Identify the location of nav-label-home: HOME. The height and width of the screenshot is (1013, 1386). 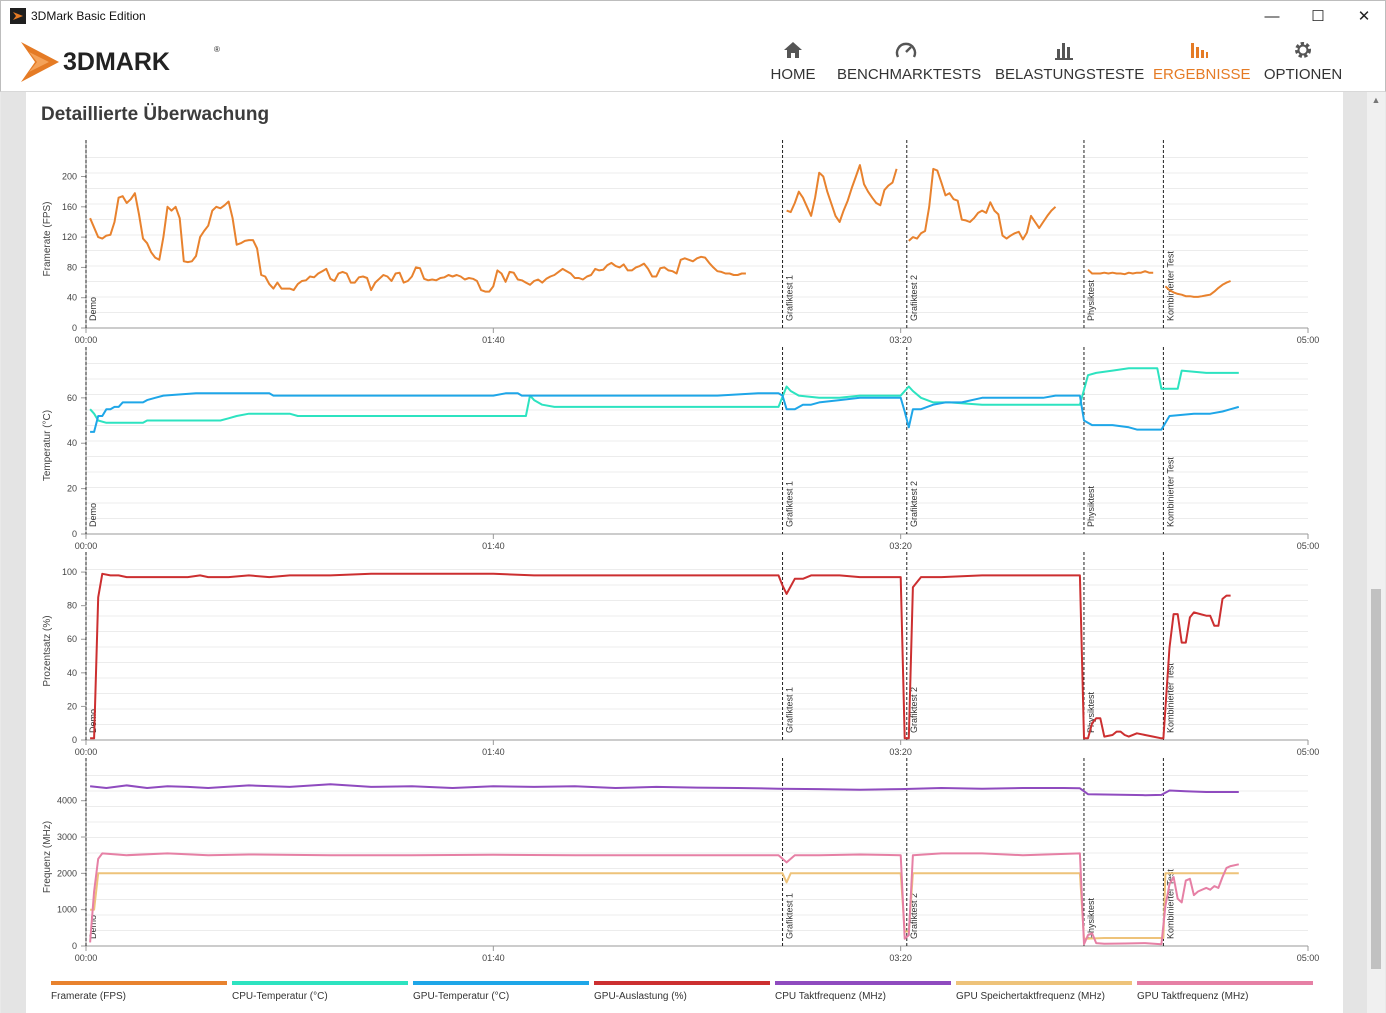
(793, 74).